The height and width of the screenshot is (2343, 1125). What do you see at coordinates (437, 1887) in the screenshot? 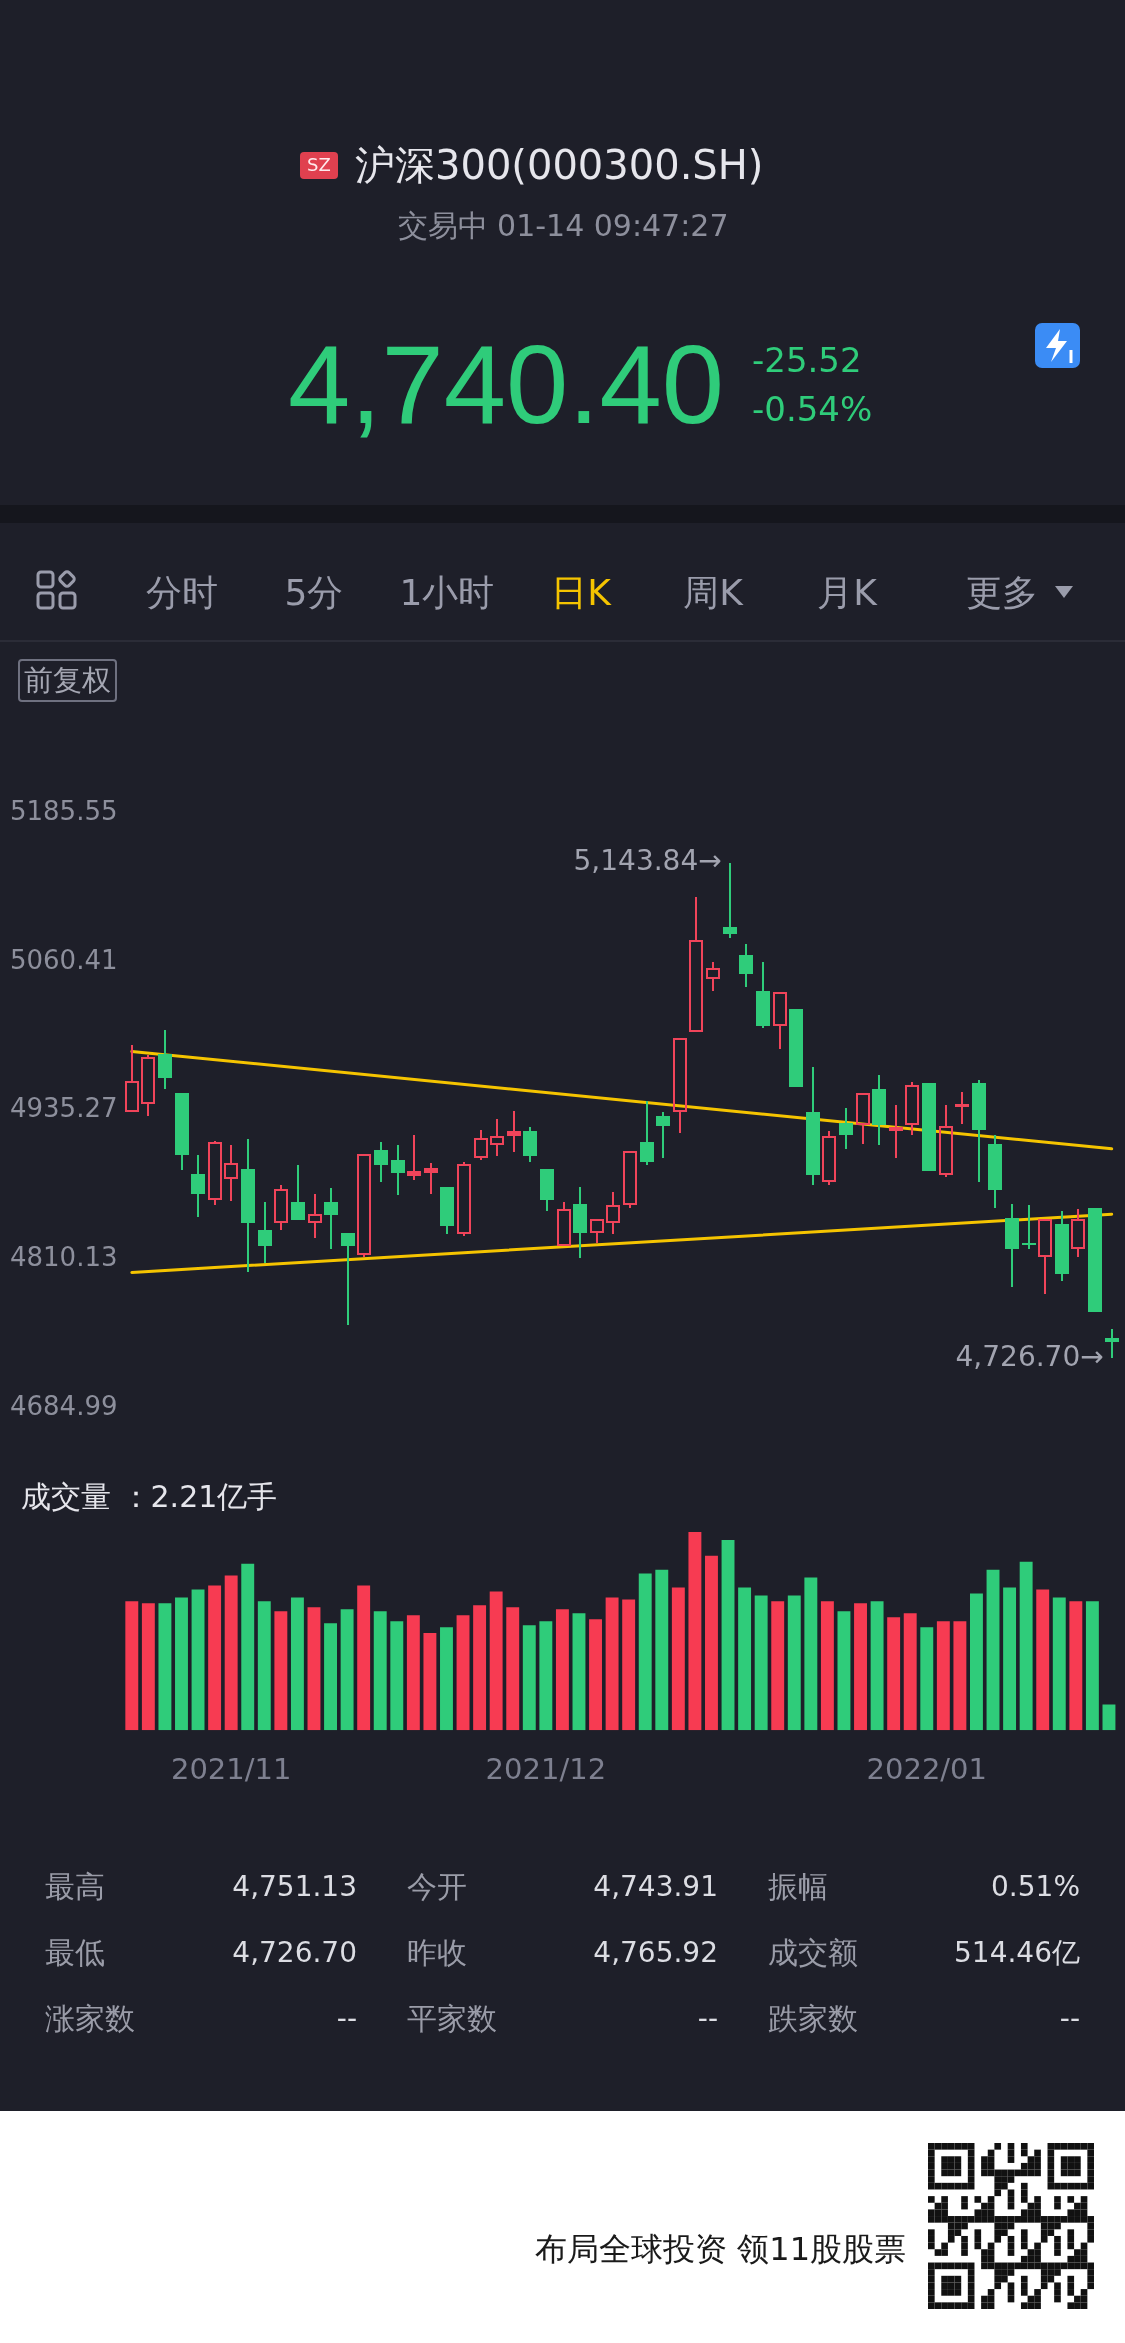
I see `text: 今开` at bounding box center [437, 1887].